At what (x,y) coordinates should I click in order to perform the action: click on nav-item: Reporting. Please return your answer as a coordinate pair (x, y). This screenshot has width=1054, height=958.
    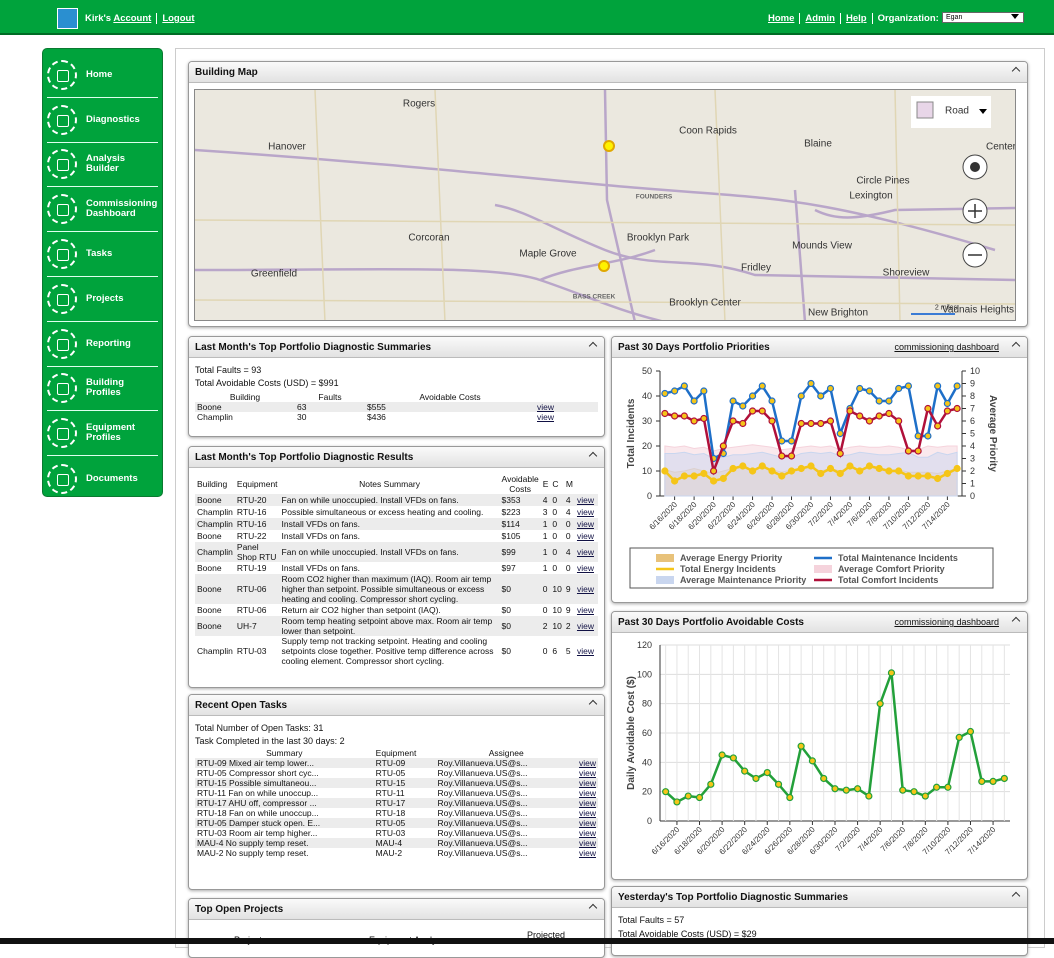
    Looking at the image, I should click on (102, 344).